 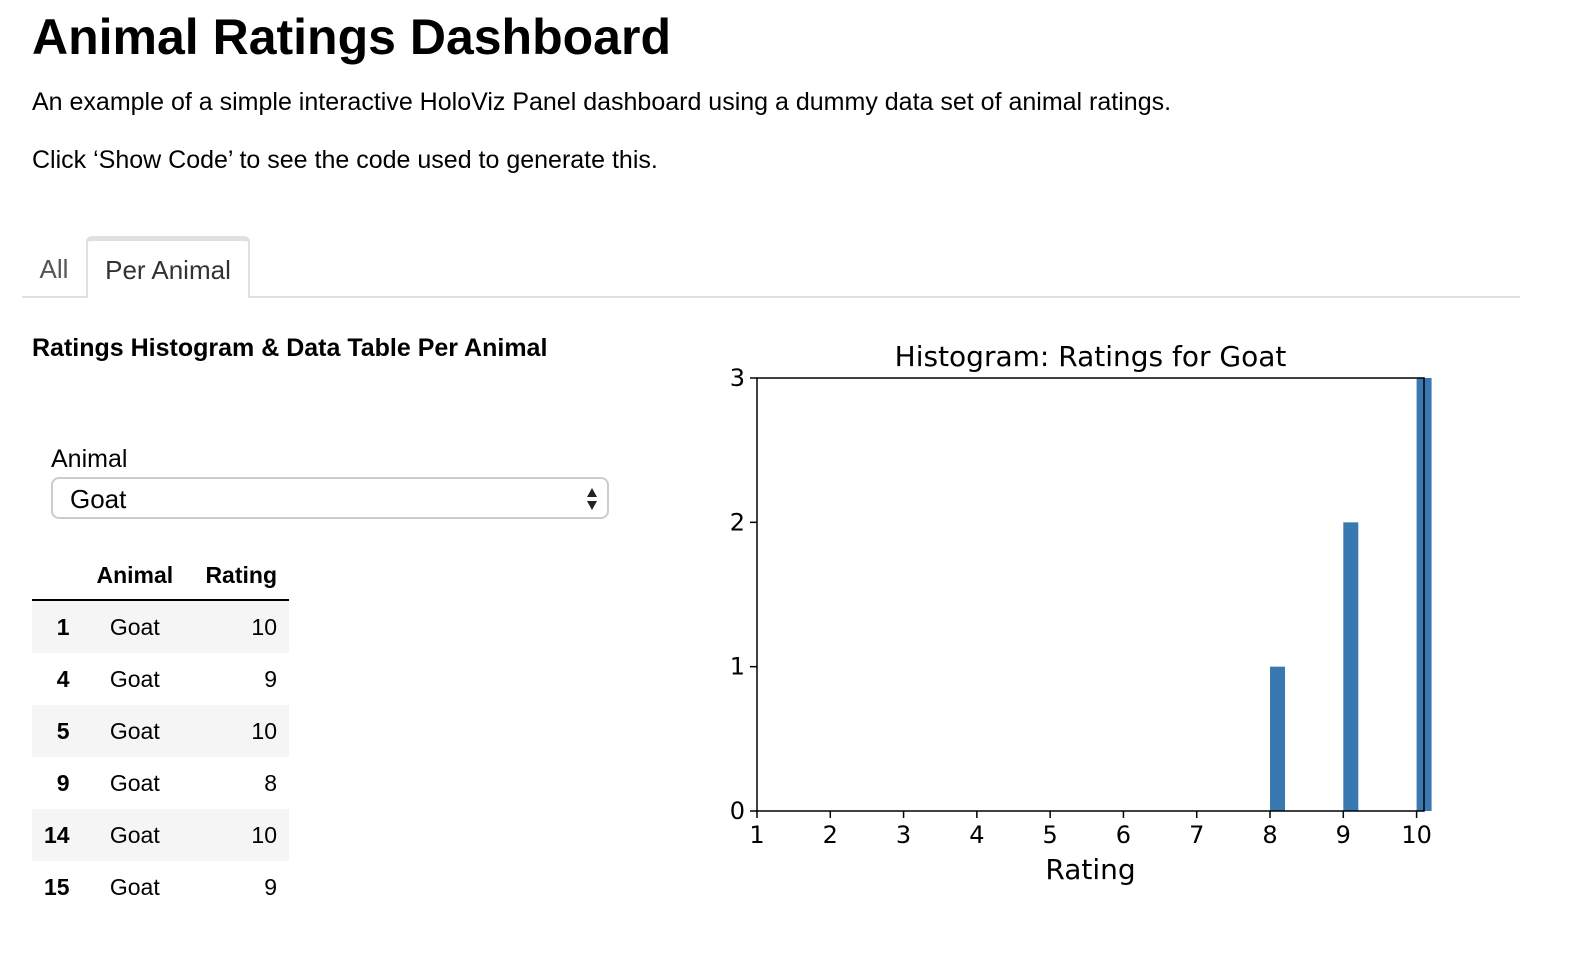 I want to click on x-tick-label: 4, so click(x=976, y=835).